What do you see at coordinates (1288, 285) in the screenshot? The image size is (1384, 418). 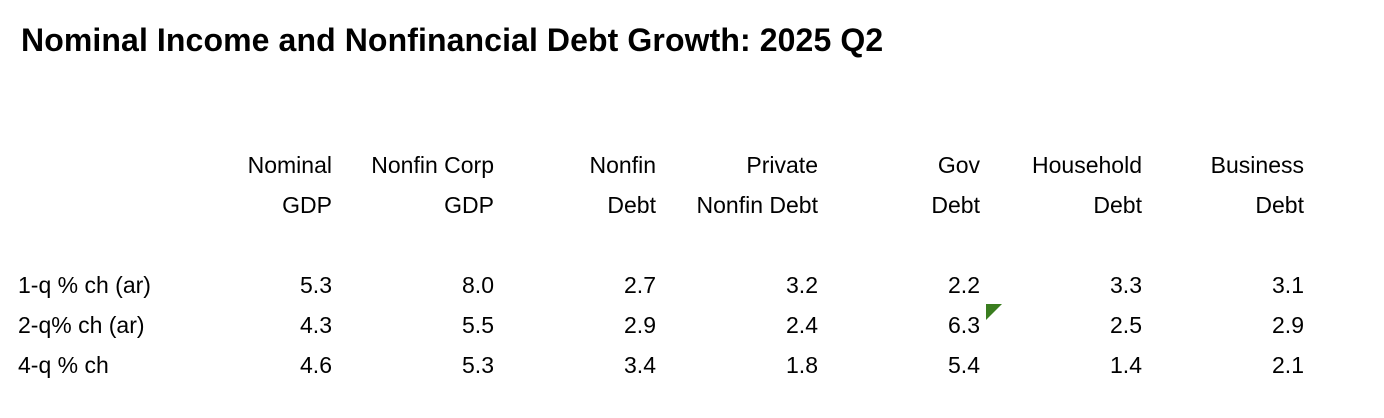 I see `table-cell: 3.1` at bounding box center [1288, 285].